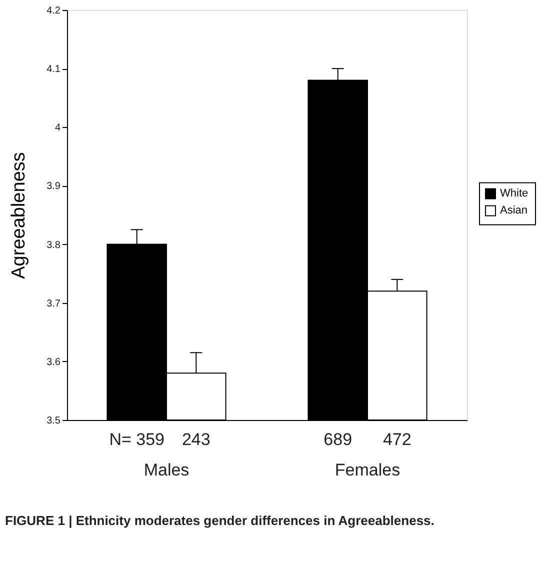 Image resolution: width=557 pixels, height=582 pixels. I want to click on caption: FIGURE 1 | Ethnicity moderates gender differences in Agreeableness., so click(219, 520).